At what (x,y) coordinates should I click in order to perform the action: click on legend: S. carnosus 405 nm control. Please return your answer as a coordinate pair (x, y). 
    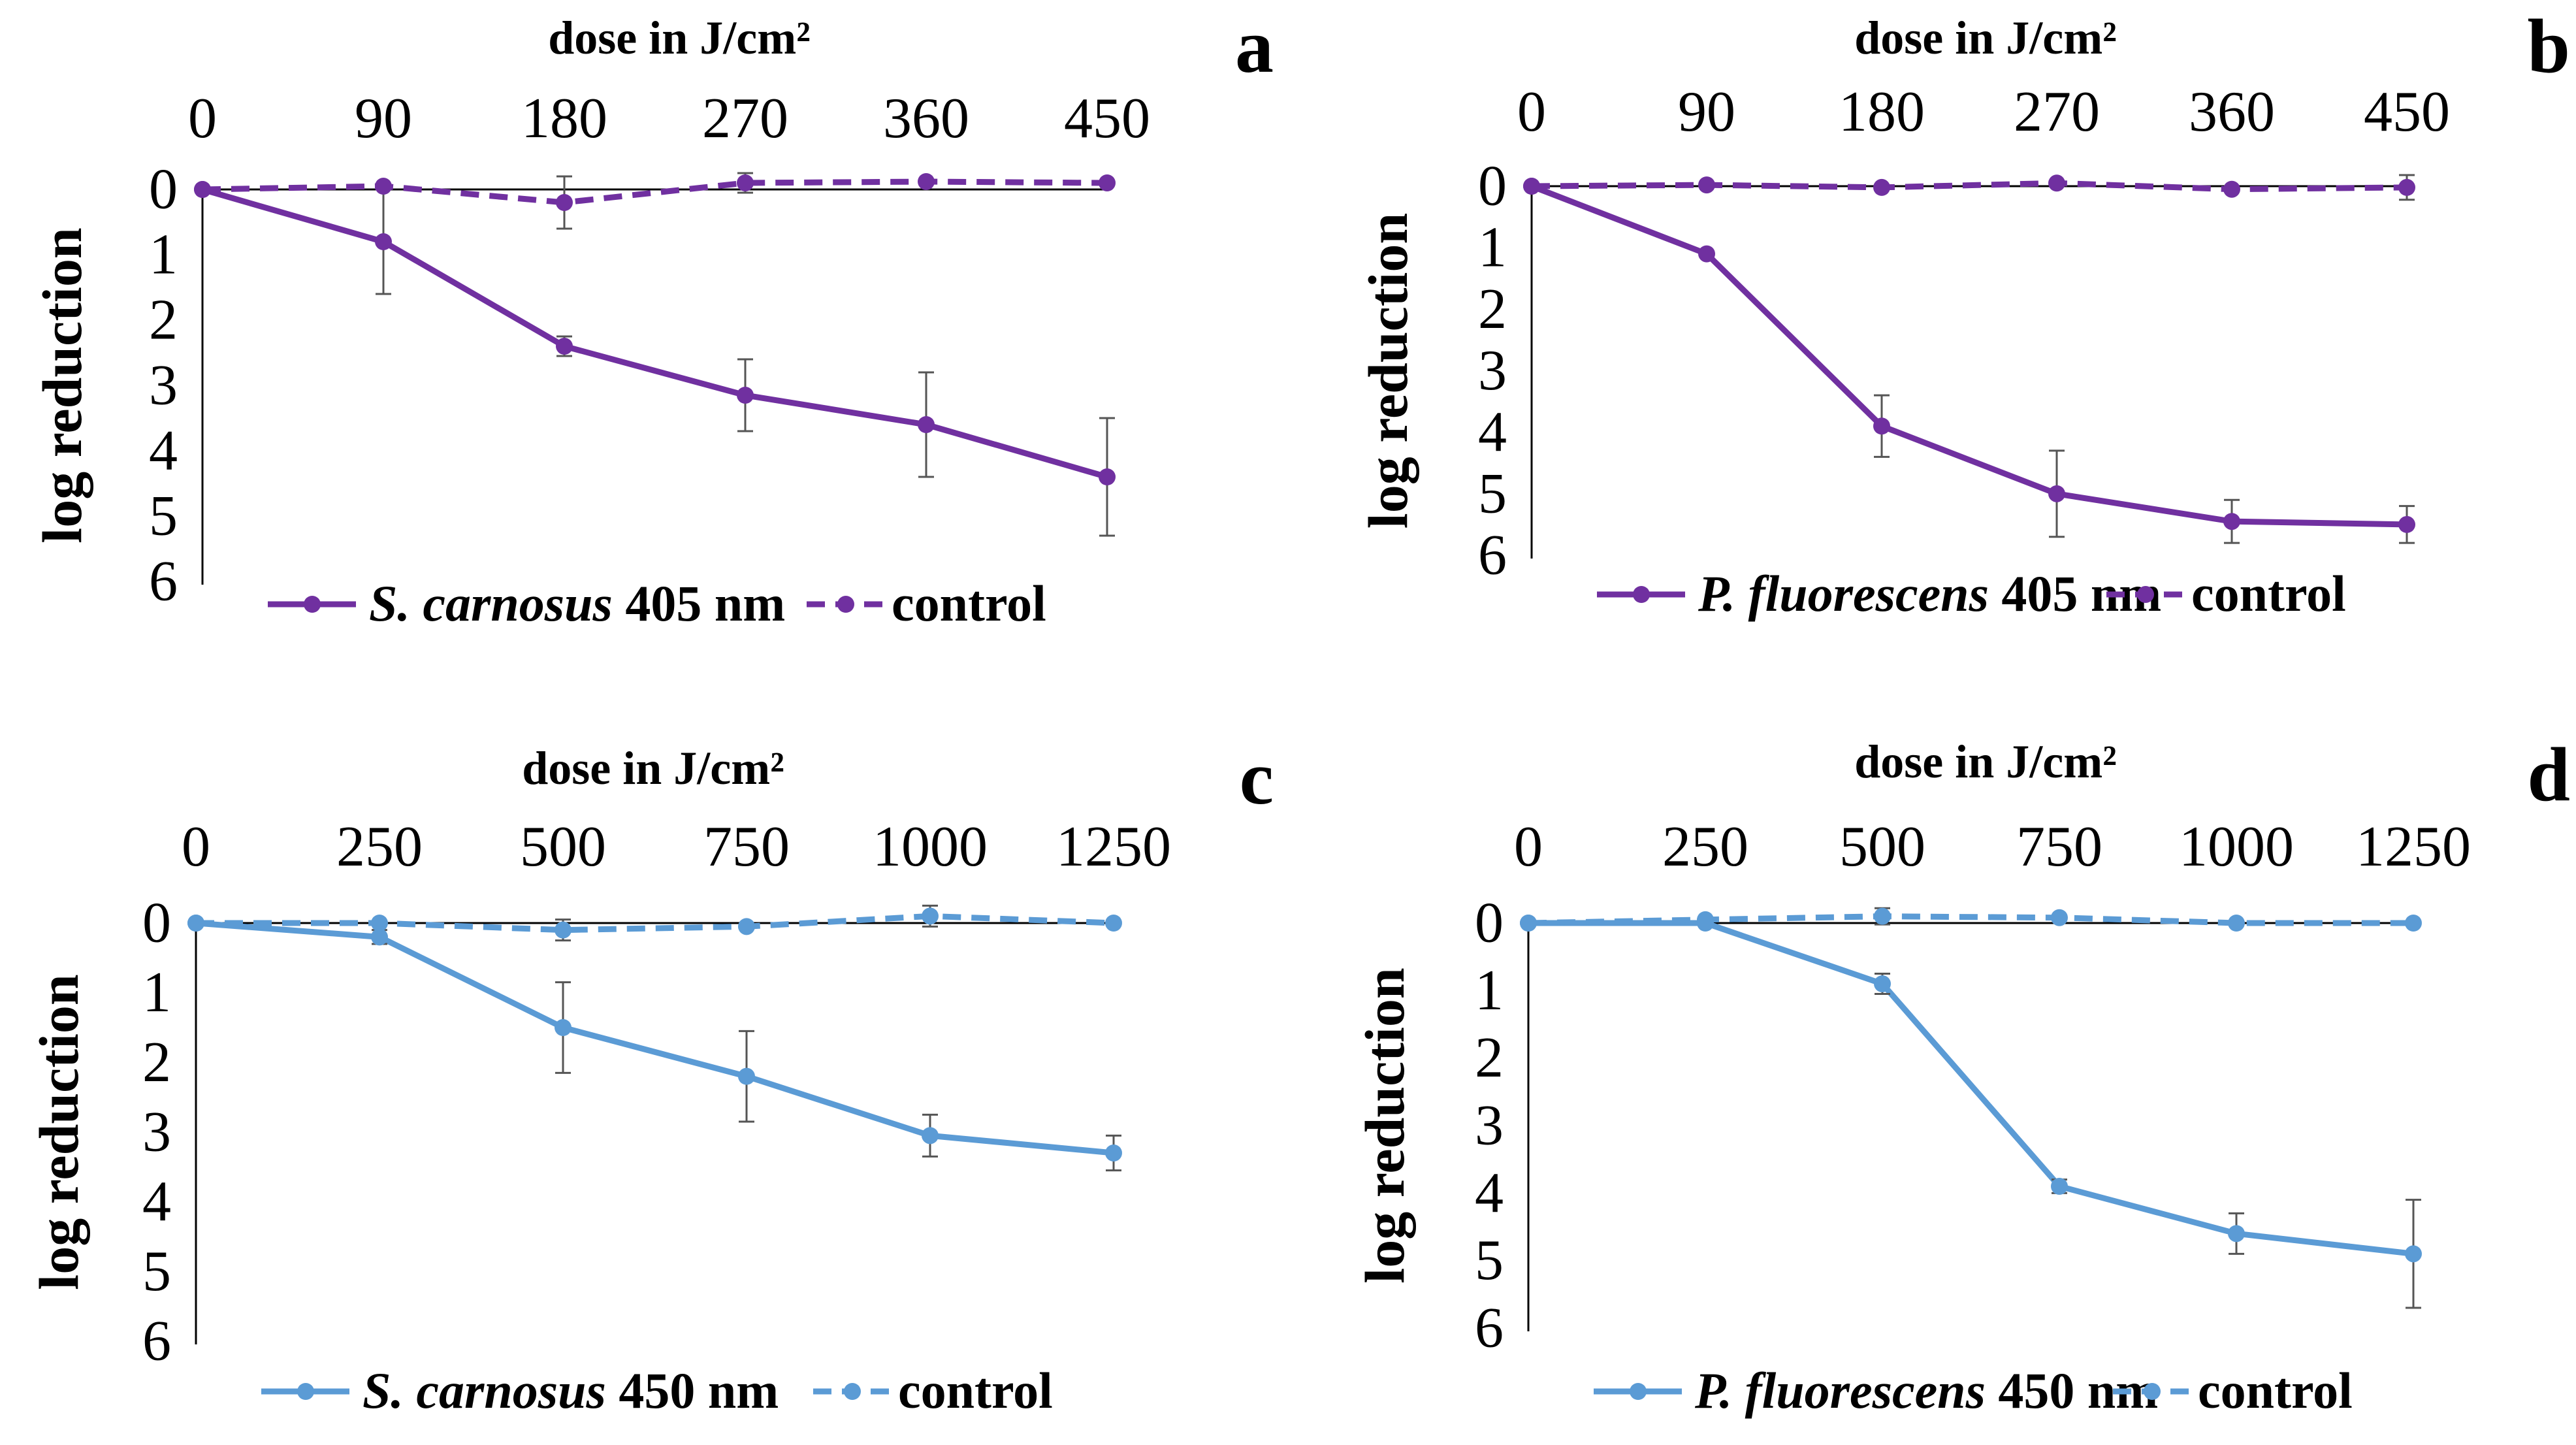
    Looking at the image, I should click on (657, 603).